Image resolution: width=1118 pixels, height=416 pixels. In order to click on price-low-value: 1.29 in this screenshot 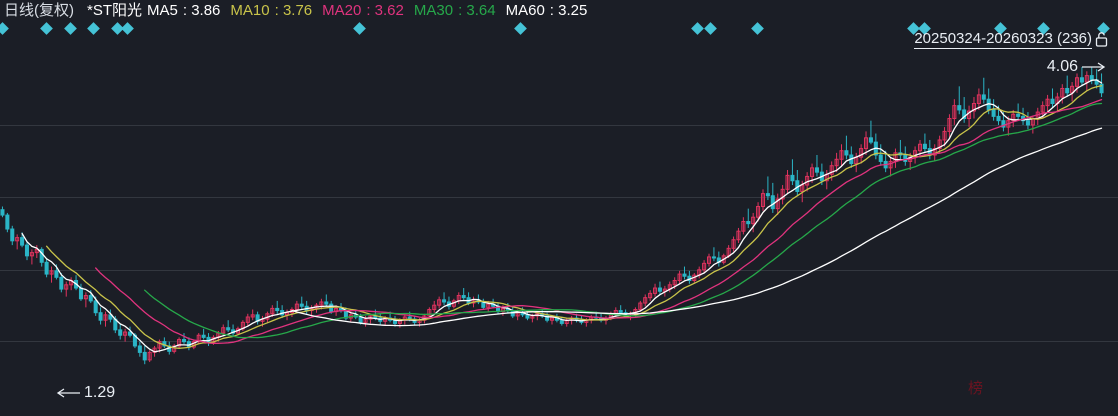, I will do `click(100, 392)`.